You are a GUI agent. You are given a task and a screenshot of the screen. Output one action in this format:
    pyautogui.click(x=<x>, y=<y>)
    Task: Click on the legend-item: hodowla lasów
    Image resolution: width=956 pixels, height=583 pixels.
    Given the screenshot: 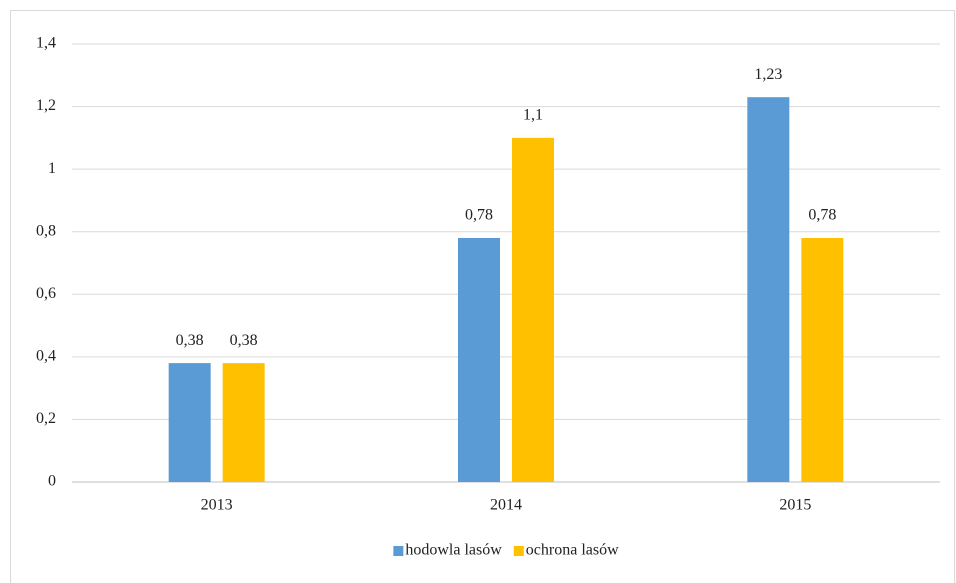 What is the action you would take?
    pyautogui.click(x=447, y=550)
    